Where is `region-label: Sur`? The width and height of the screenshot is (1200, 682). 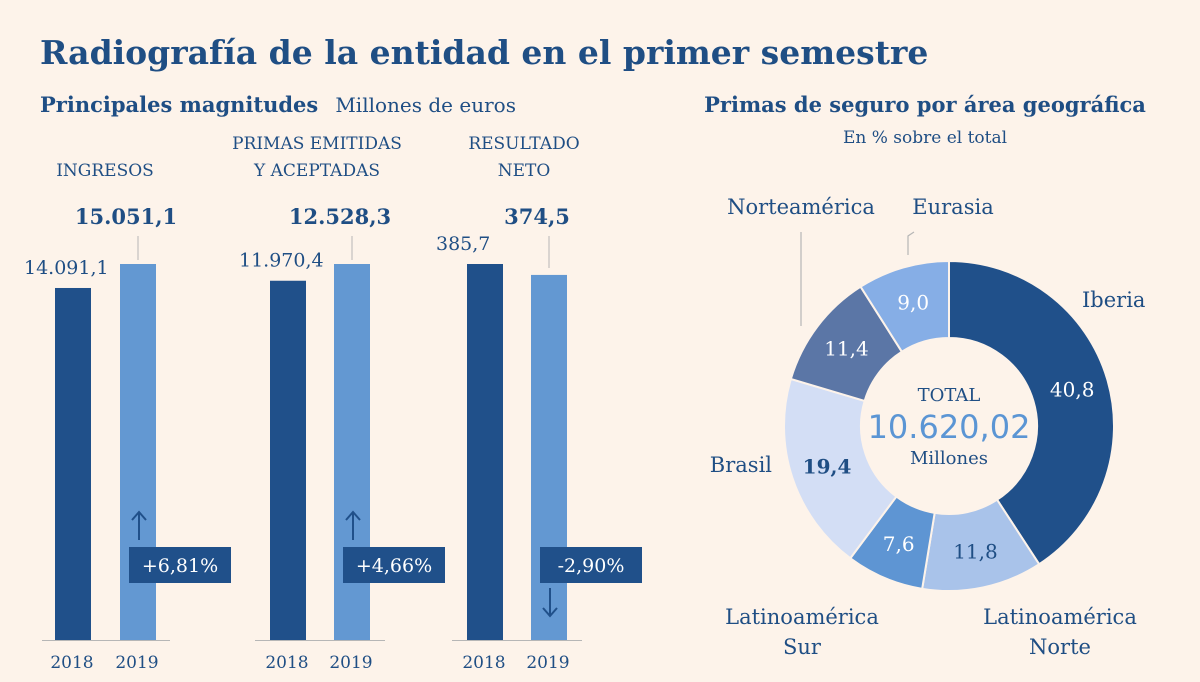
region-label: Sur is located at coordinates (802, 647).